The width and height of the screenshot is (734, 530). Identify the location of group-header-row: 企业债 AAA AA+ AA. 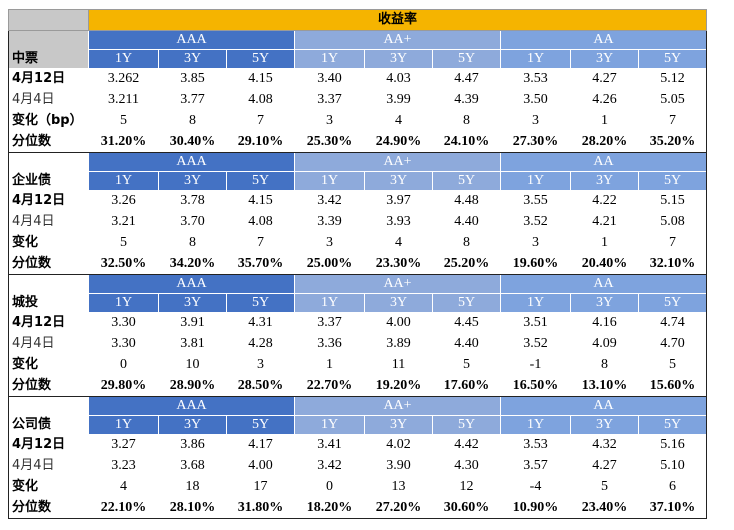
(357, 171).